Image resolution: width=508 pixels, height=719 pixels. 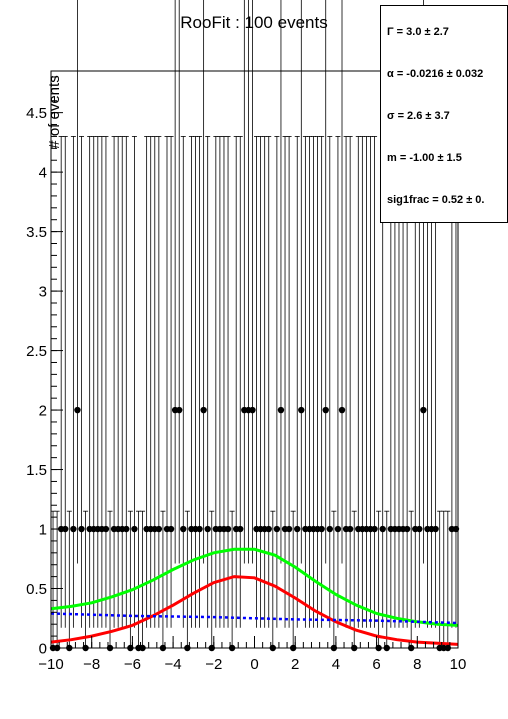 I want to click on x-tick-label: 10, so click(x=458, y=664).